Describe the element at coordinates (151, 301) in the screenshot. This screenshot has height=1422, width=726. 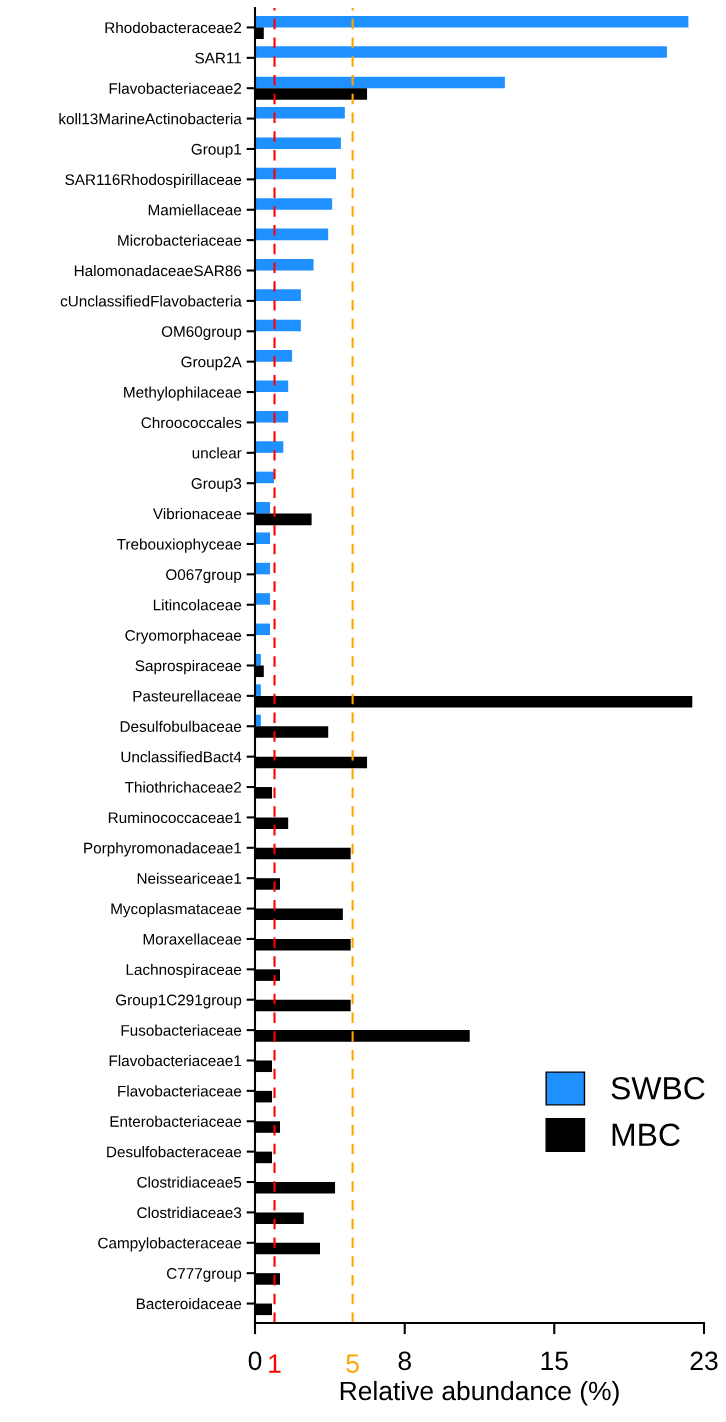
I see `y-tick-label: cUnclassifiedFlavobacteria` at that location.